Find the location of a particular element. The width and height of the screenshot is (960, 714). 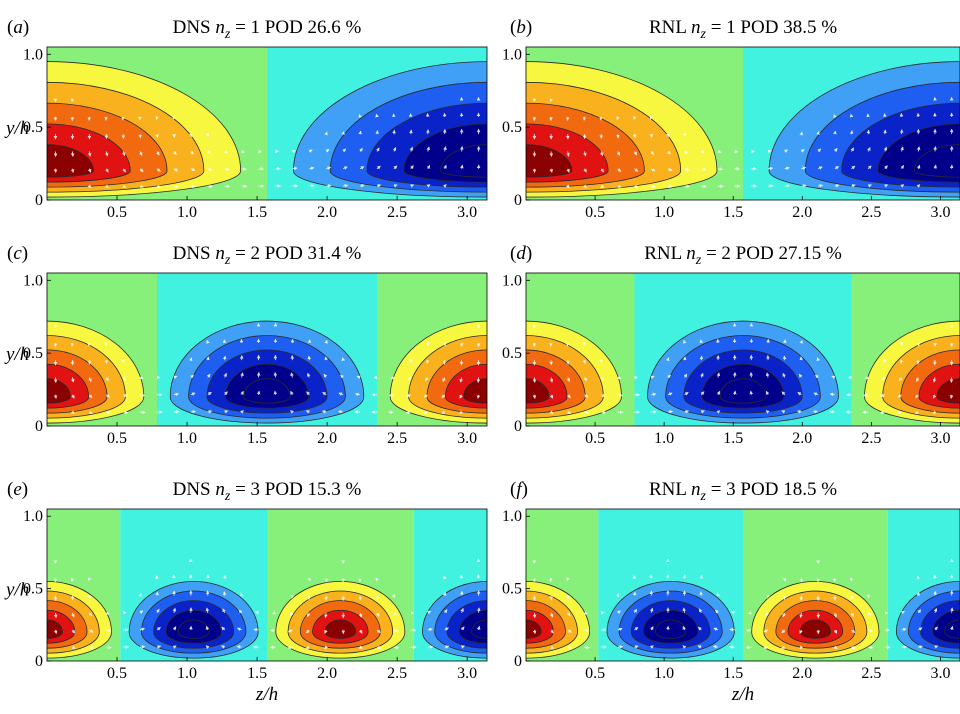

panel-title-a: DNS nz = 1 POD 26.6 % is located at coordinates (267, 29).